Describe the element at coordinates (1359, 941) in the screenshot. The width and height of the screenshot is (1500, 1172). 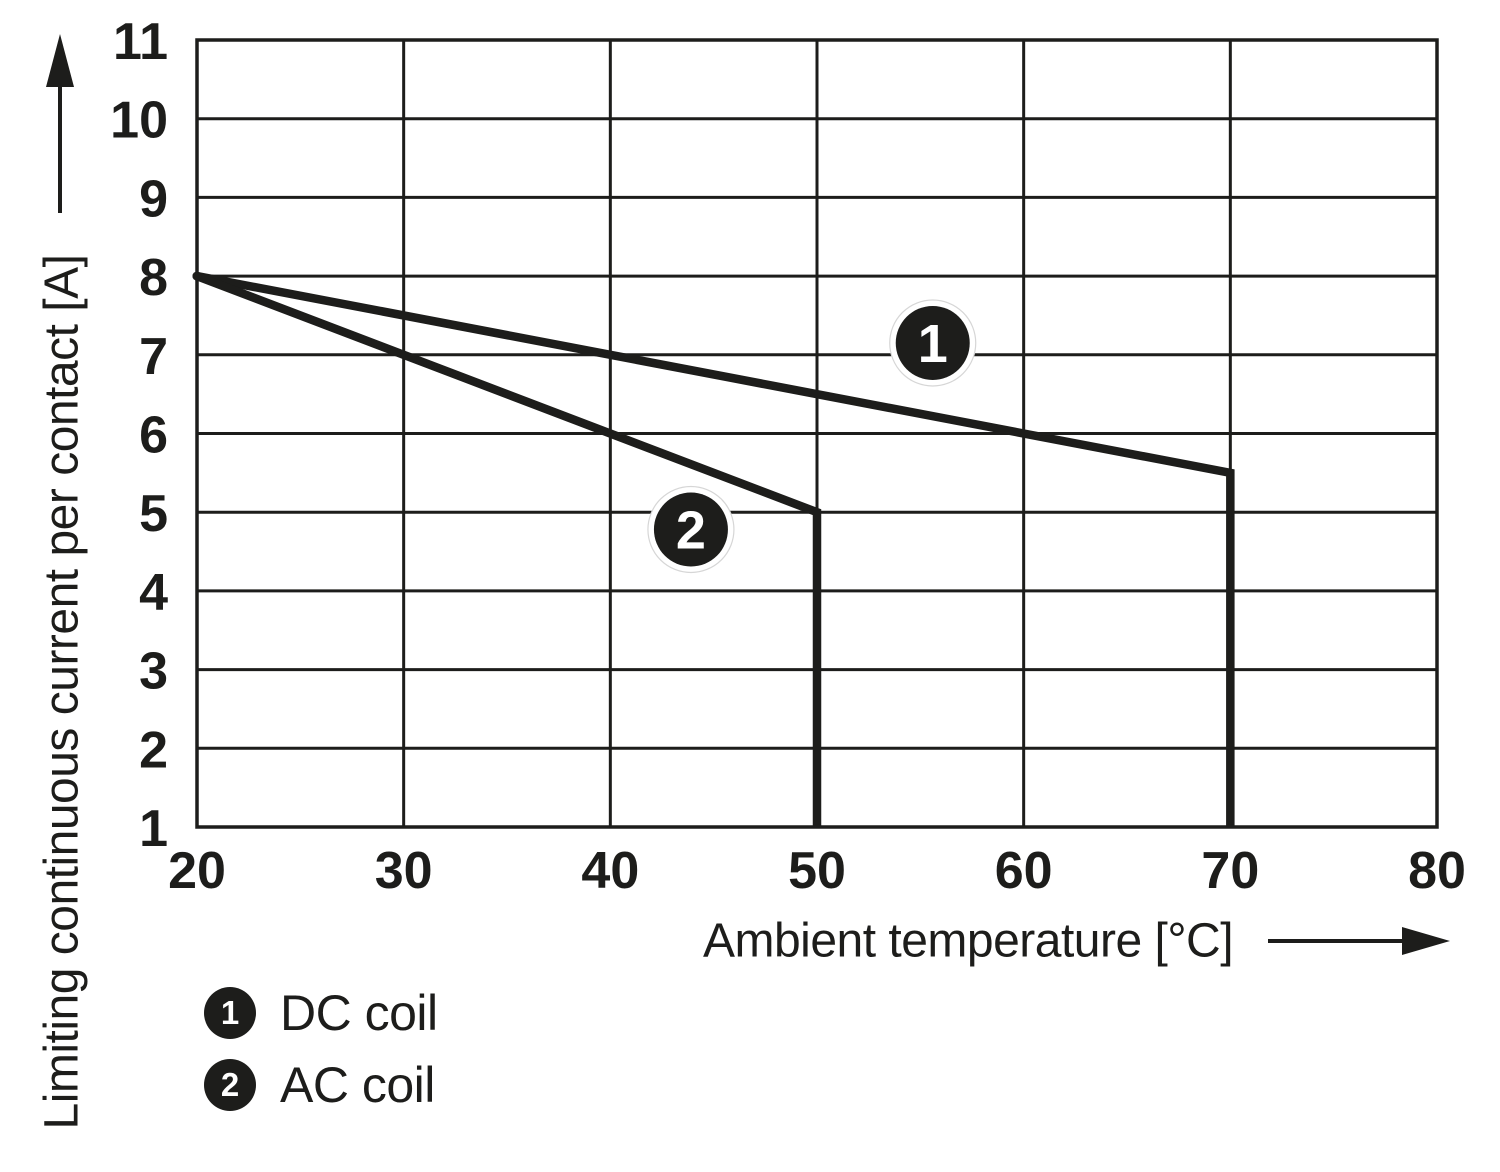
I see `x-axis-arrow-icon` at that location.